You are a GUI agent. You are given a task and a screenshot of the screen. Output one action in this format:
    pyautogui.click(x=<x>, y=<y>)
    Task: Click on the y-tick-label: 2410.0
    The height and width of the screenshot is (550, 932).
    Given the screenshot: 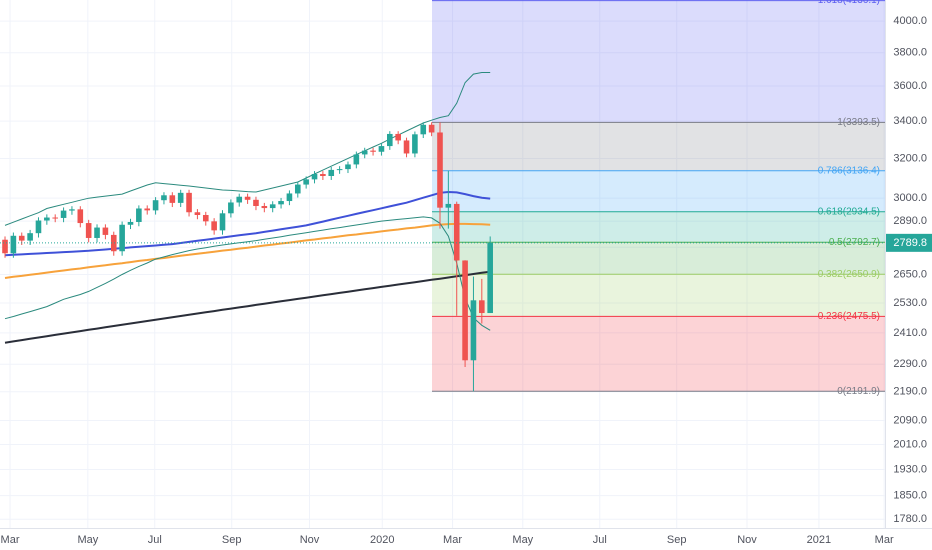 What is the action you would take?
    pyautogui.click(x=910, y=333)
    